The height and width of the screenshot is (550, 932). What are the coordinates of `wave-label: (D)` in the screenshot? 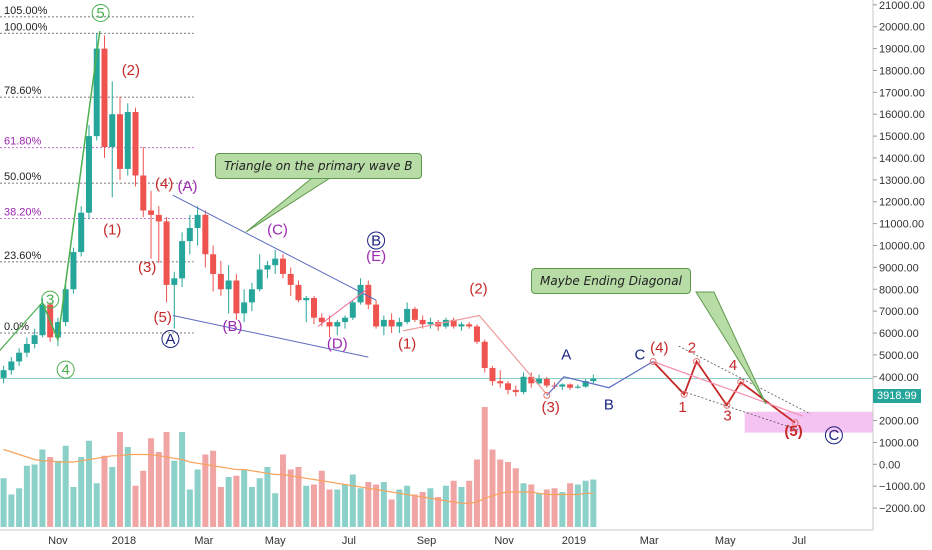 It's located at (337, 343).